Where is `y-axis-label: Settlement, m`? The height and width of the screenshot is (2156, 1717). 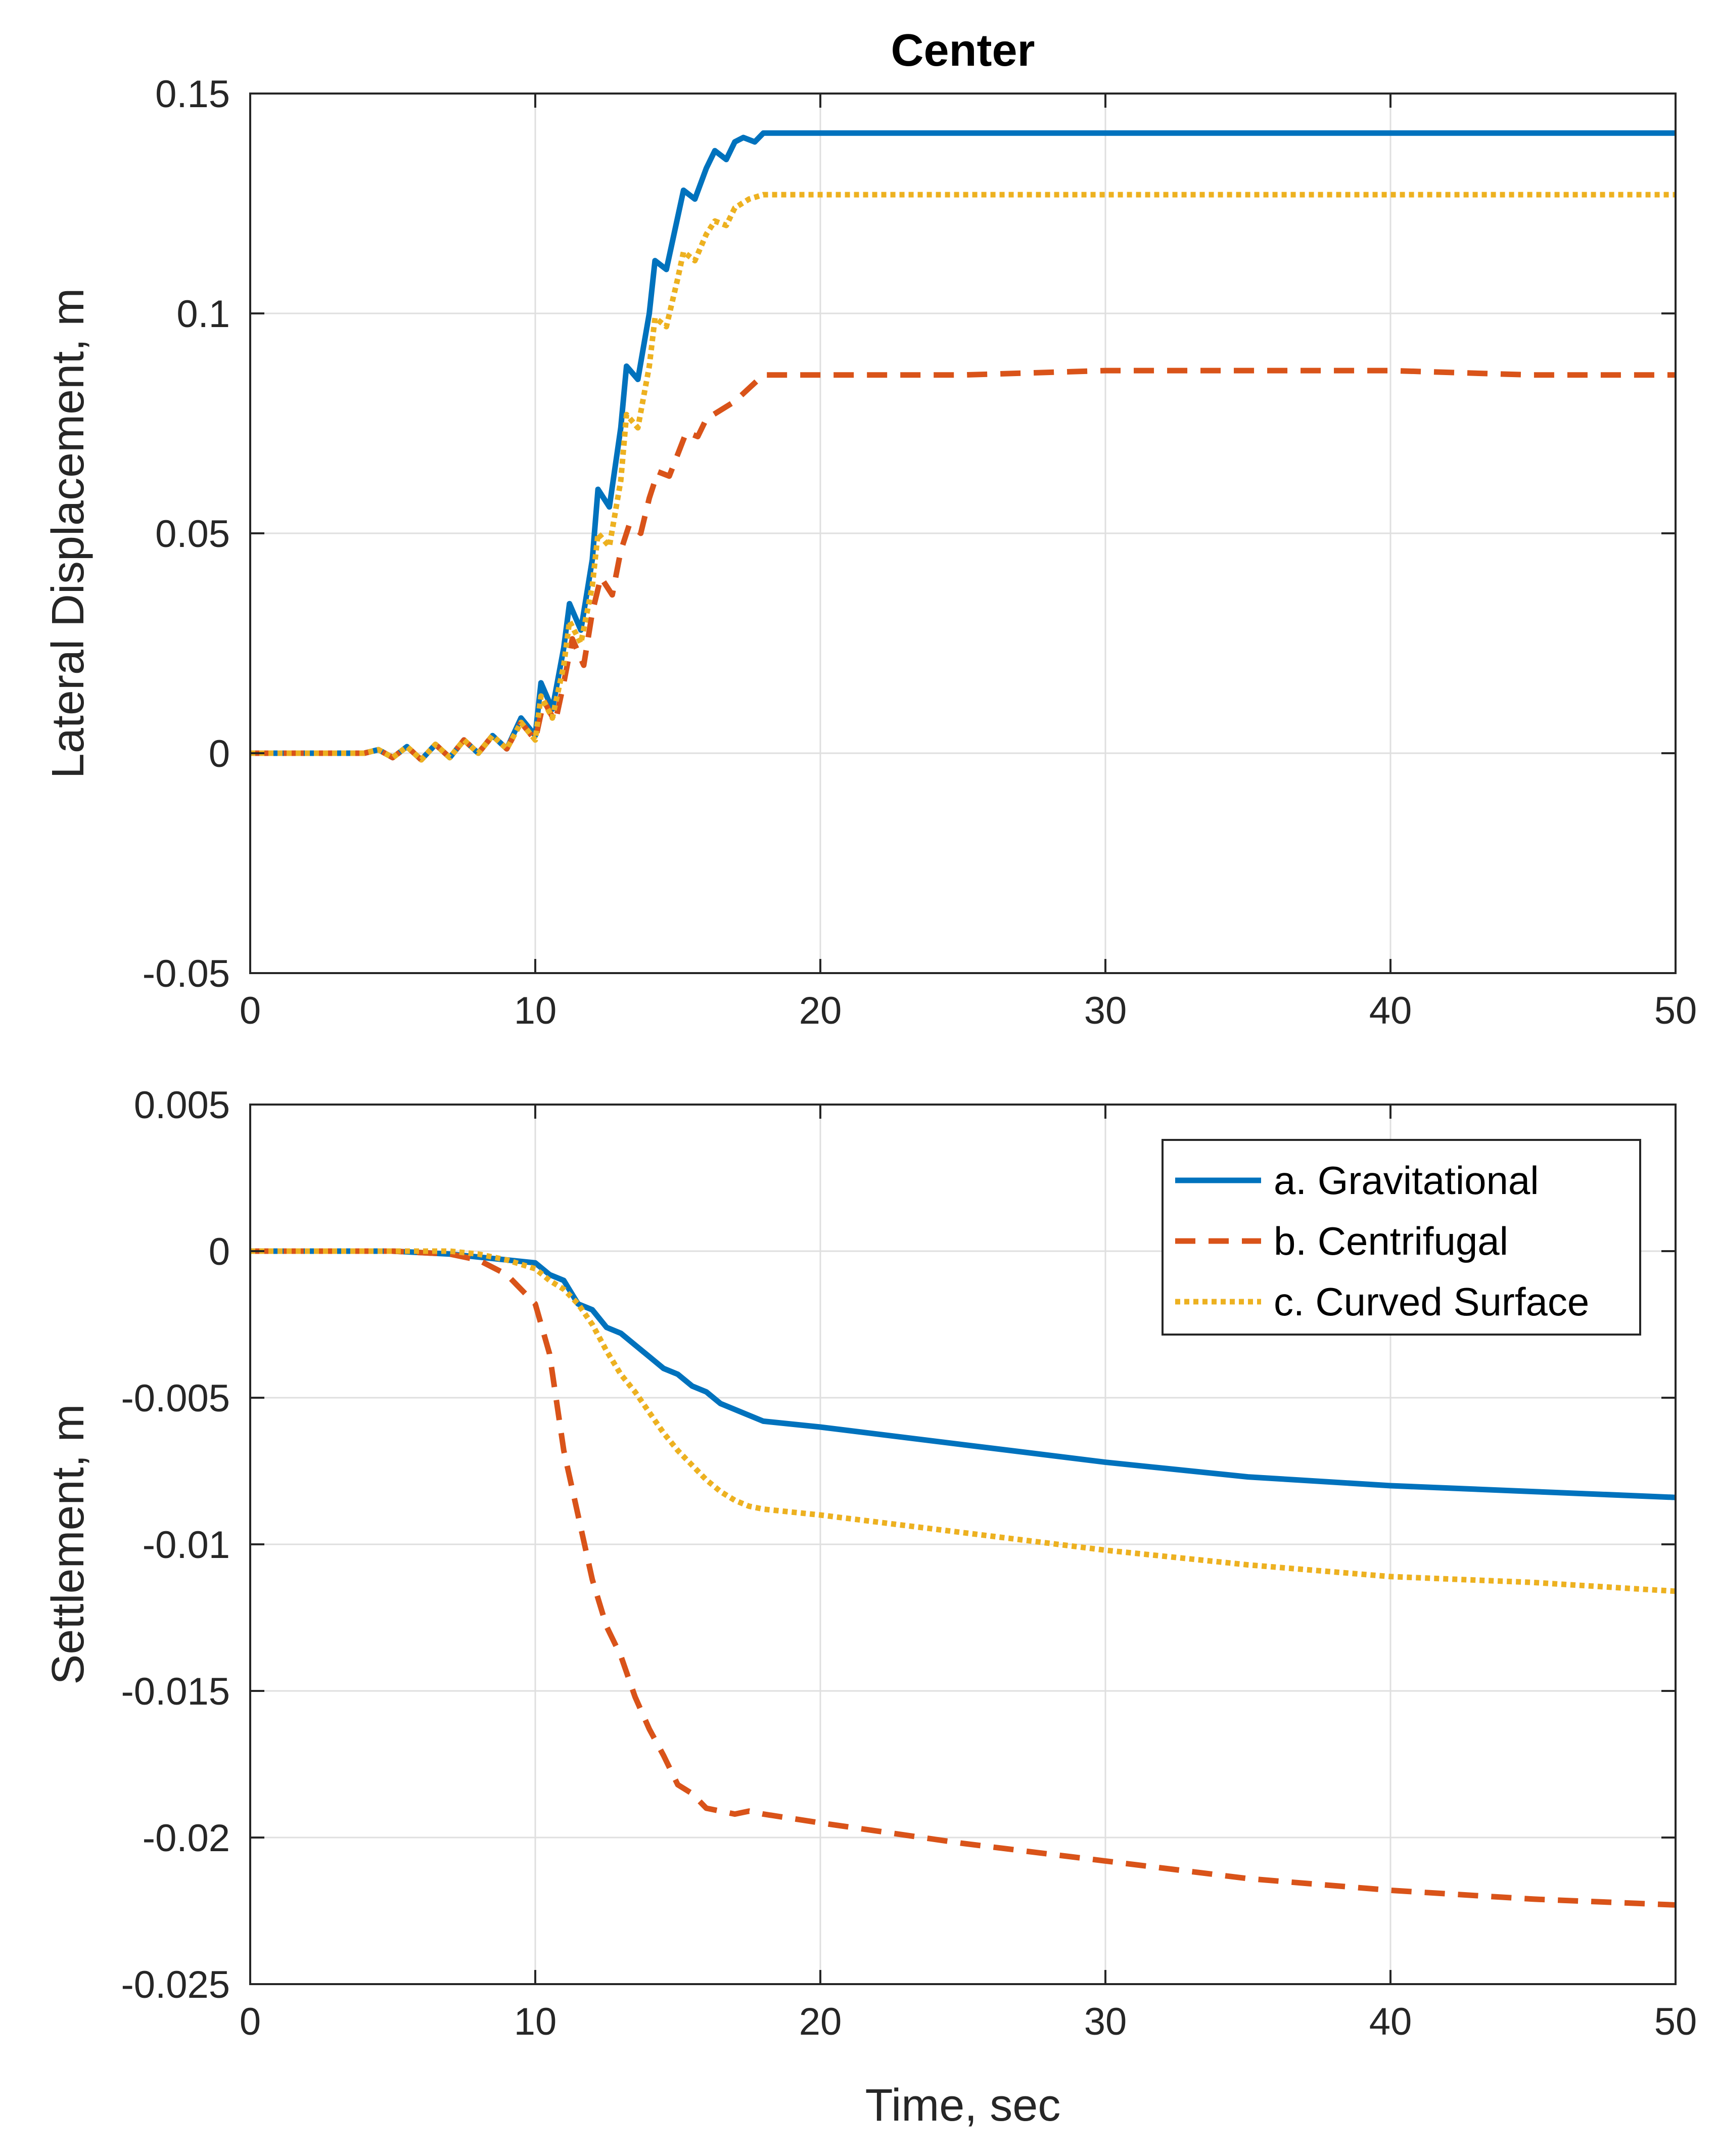 y-axis-label: Settlement, m is located at coordinates (68, 1544).